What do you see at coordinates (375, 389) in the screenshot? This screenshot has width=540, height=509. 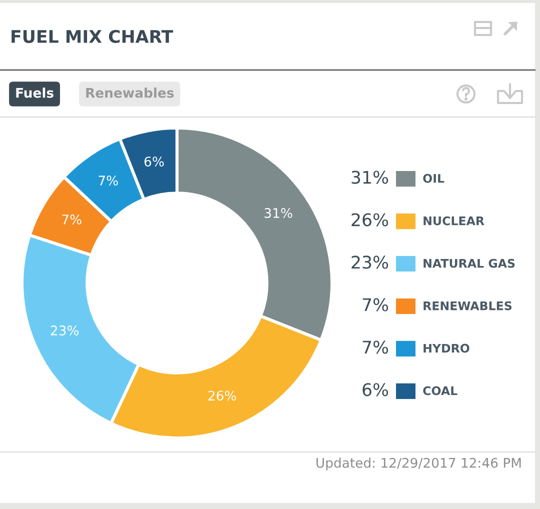 I see `text: 6%` at bounding box center [375, 389].